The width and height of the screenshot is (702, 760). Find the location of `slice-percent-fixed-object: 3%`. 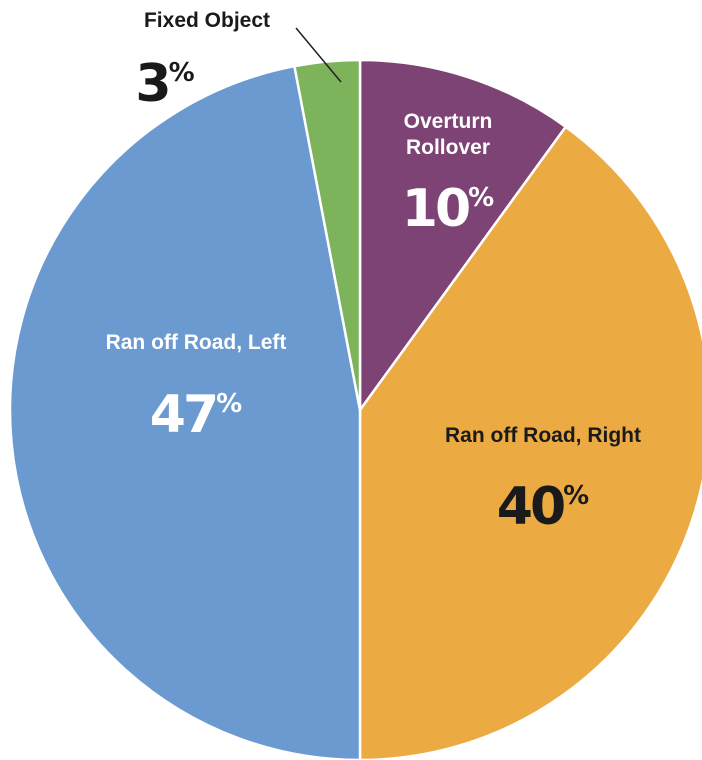

slice-percent-fixed-object: 3% is located at coordinates (164, 84).